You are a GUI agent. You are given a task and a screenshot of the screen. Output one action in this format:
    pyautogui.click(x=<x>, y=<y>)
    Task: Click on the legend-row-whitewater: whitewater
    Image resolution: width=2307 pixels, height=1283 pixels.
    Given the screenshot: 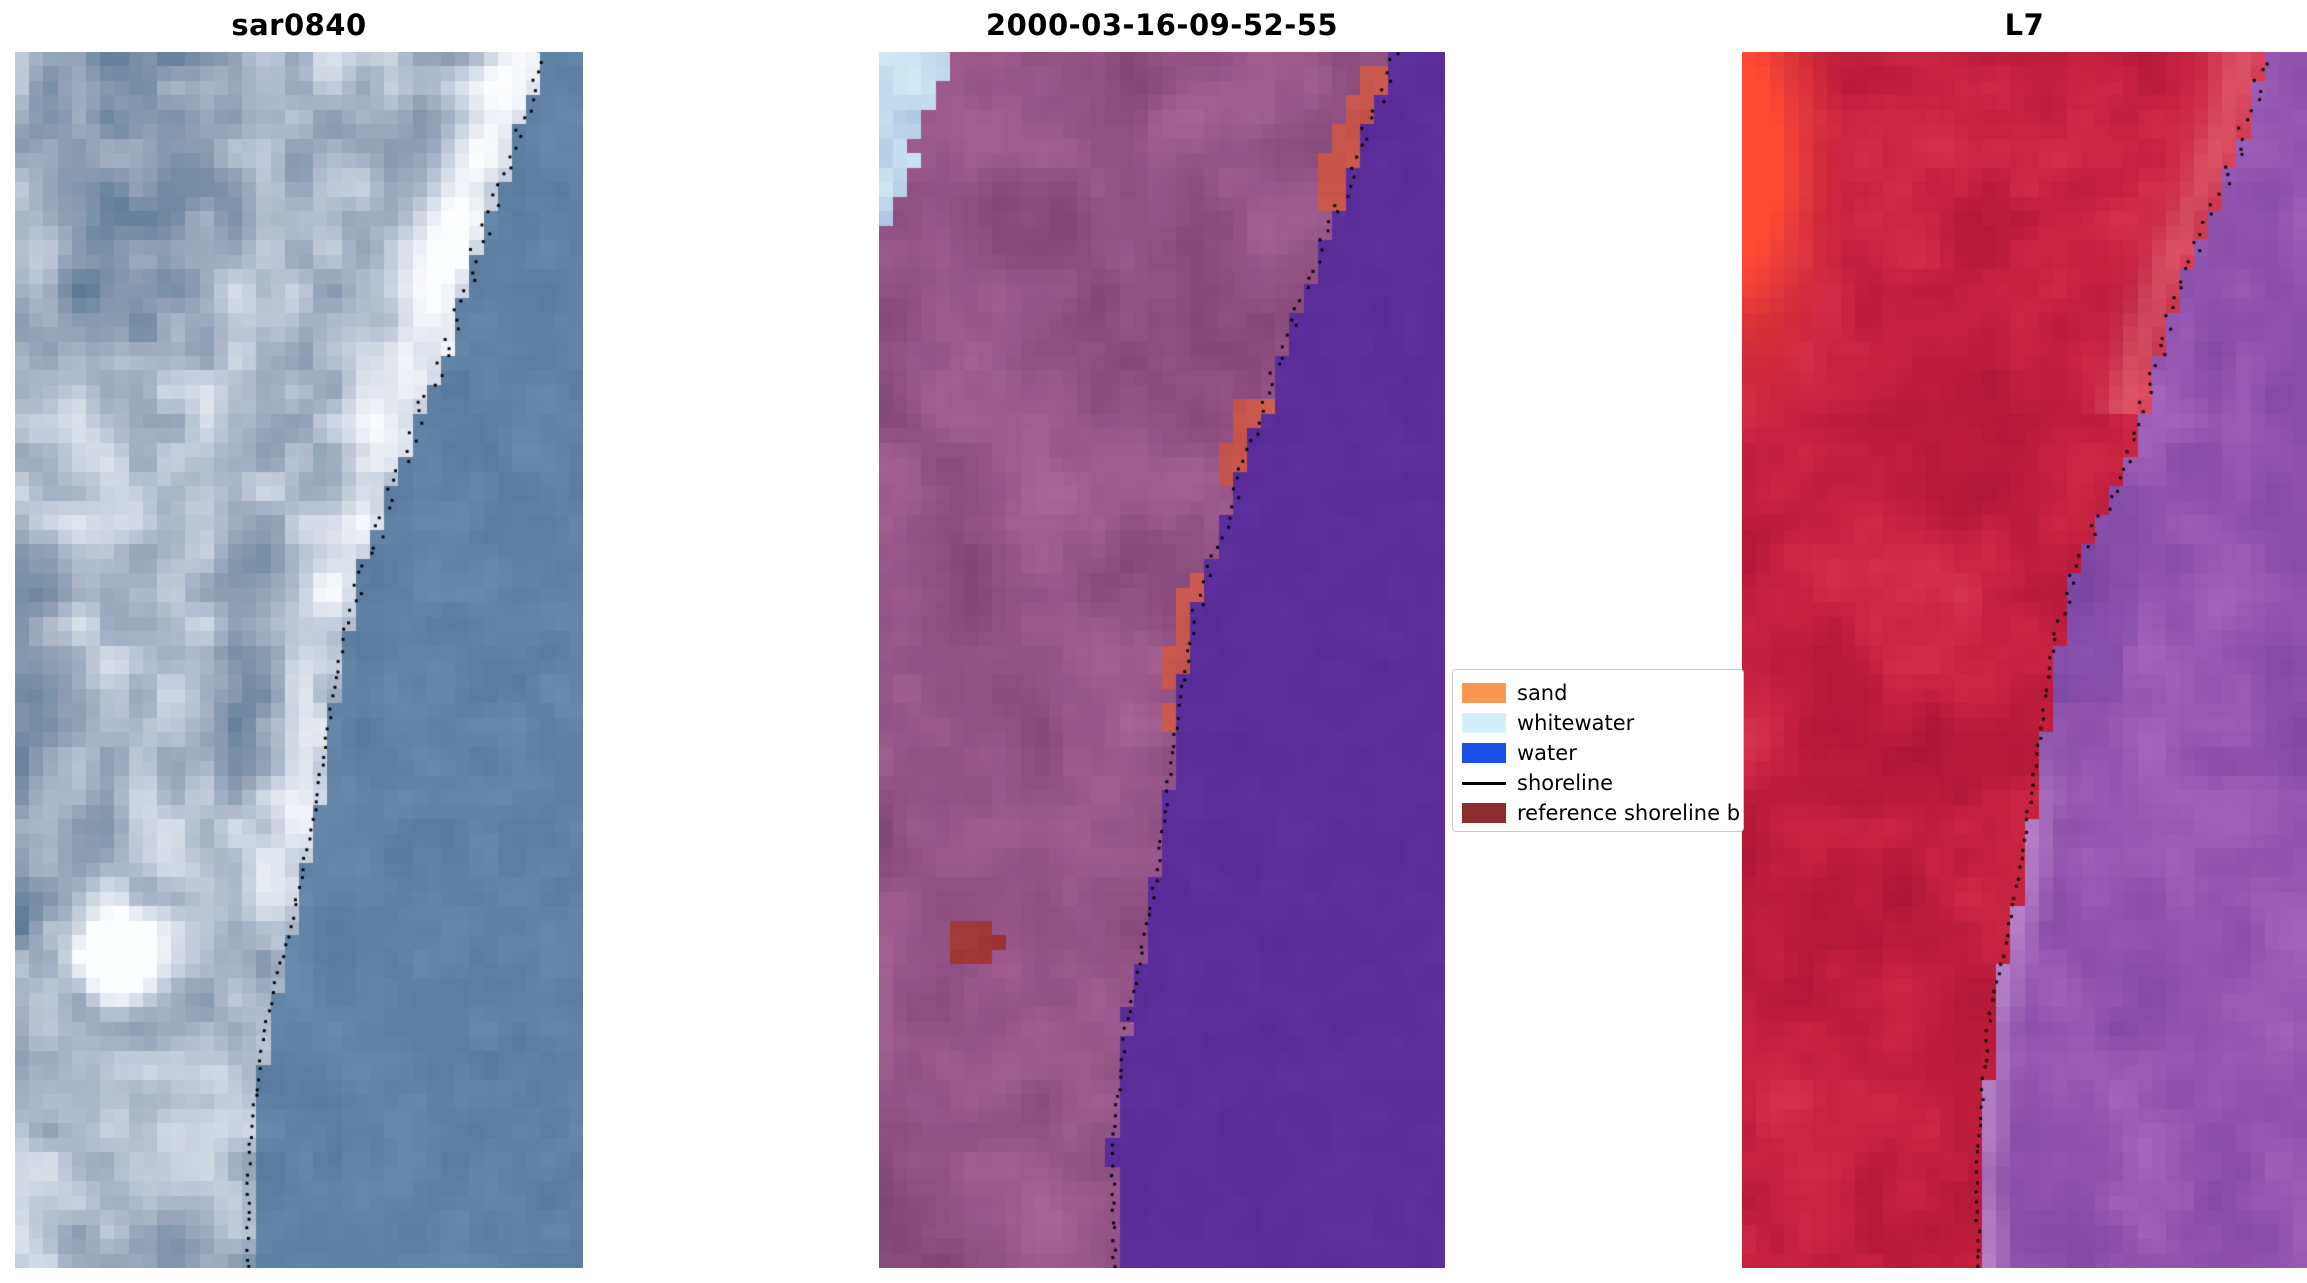 What is the action you would take?
    pyautogui.click(x=1602, y=723)
    